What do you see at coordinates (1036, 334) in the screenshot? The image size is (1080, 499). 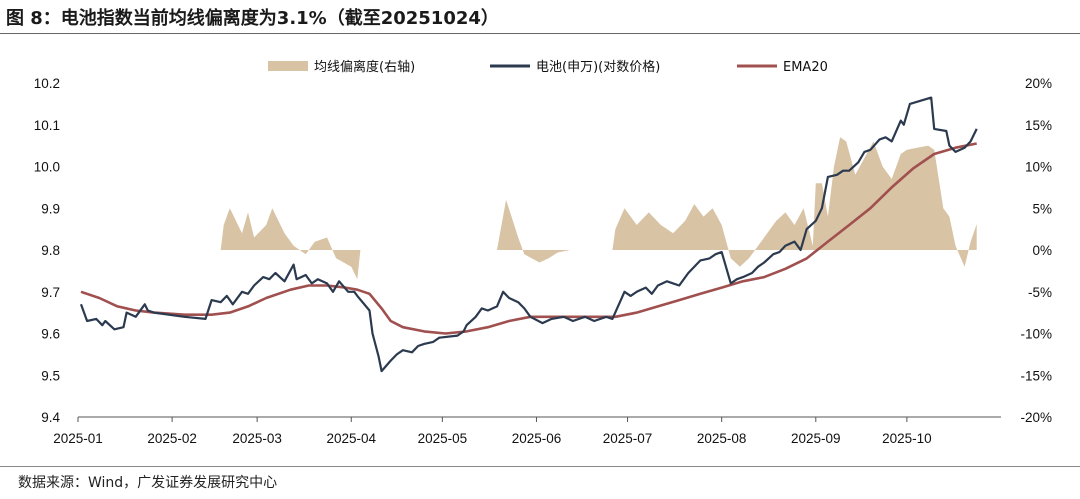 I see `y-right-tick-label: -10%` at bounding box center [1036, 334].